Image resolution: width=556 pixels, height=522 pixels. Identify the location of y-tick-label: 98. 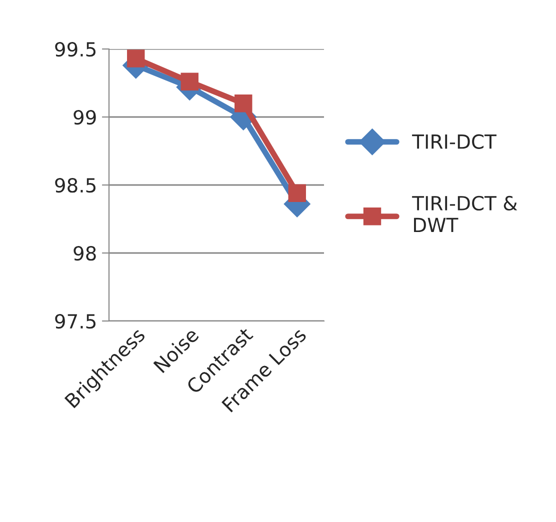
(85, 253).